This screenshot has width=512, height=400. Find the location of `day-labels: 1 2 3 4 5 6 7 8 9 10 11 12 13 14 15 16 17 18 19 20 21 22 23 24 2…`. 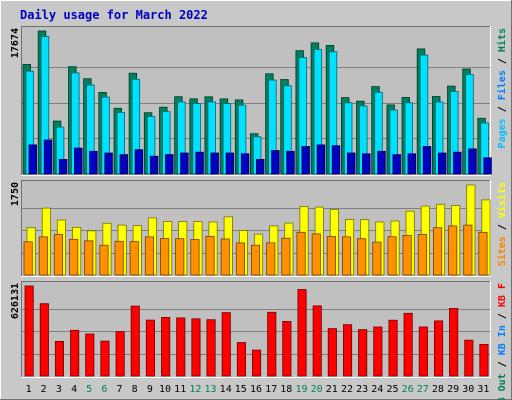

day-labels: 1 2 3 4 5 6 7 8 9 10 11 12 13 14 15 16 17 18 19 20 21 22 23 24 2… is located at coordinates (258, 389).